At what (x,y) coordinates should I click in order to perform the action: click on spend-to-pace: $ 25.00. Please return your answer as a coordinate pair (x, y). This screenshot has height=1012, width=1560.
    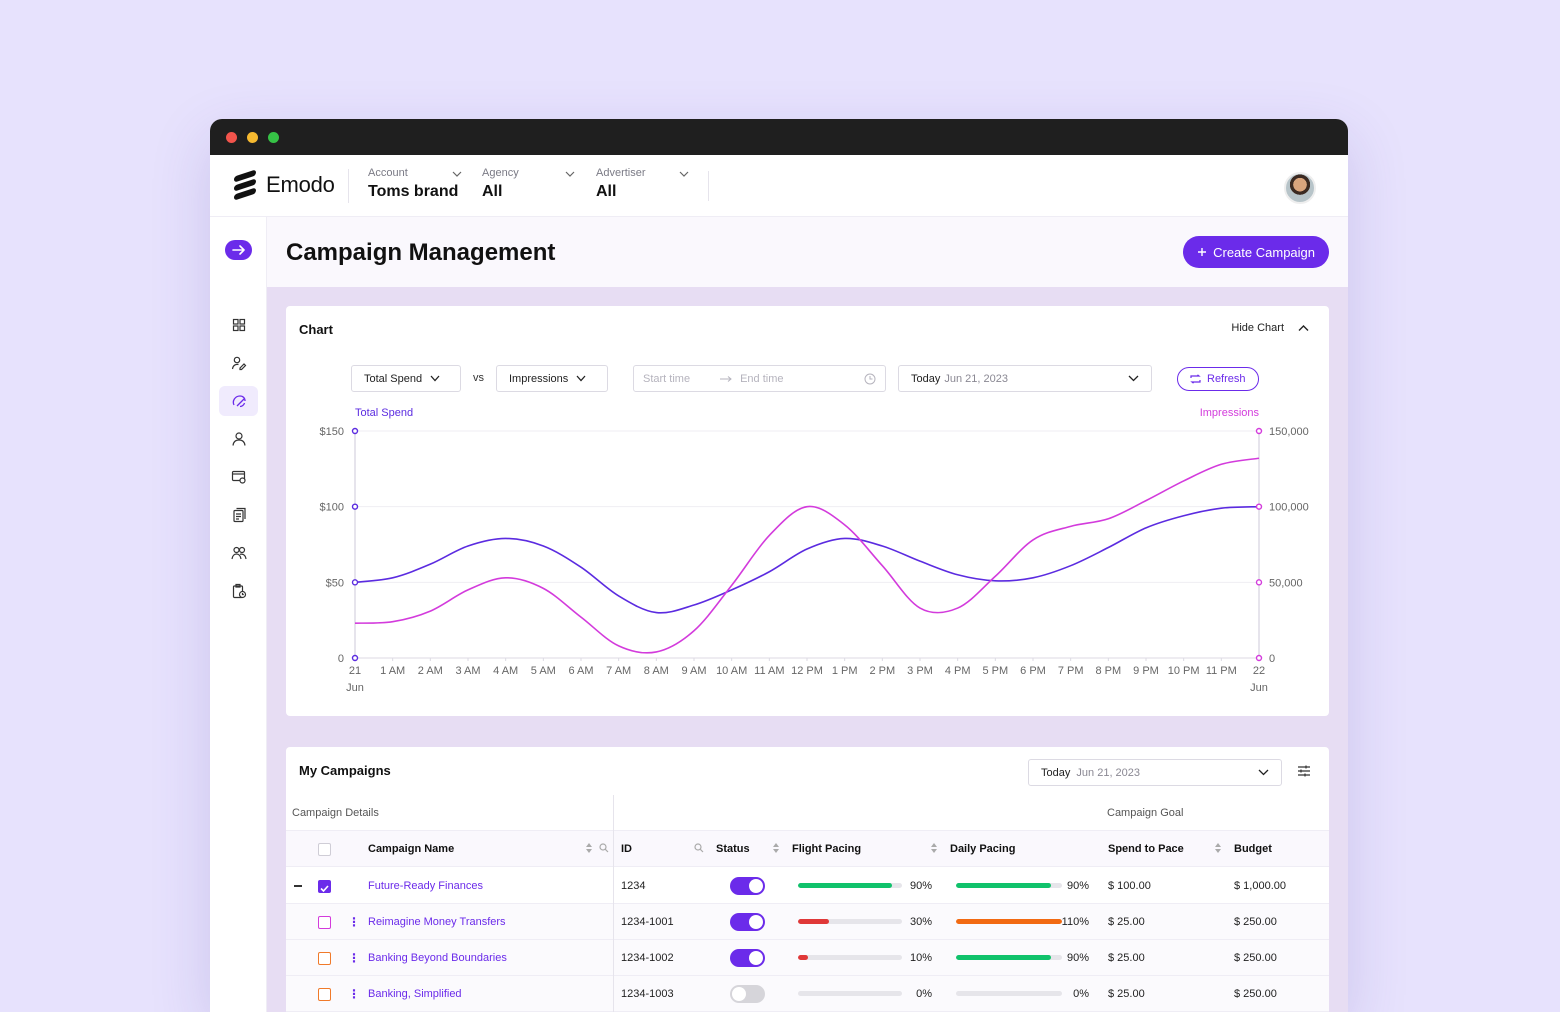
    Looking at the image, I should click on (1126, 958).